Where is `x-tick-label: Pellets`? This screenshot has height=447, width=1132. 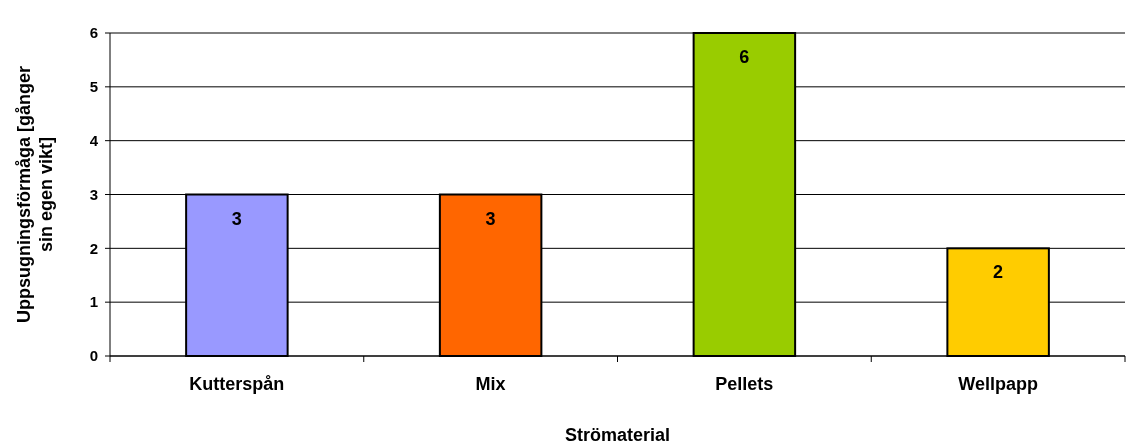
x-tick-label: Pellets is located at coordinates (744, 384).